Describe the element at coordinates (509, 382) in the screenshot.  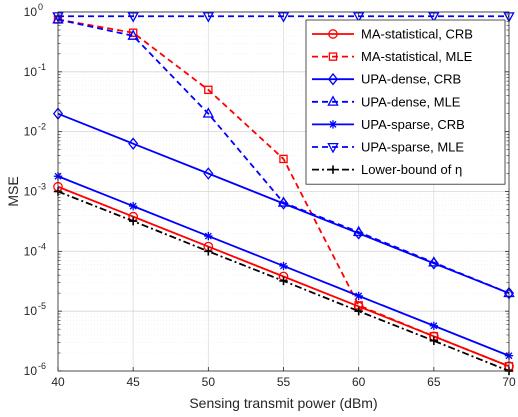
I see `x-tick-label: 70` at that location.